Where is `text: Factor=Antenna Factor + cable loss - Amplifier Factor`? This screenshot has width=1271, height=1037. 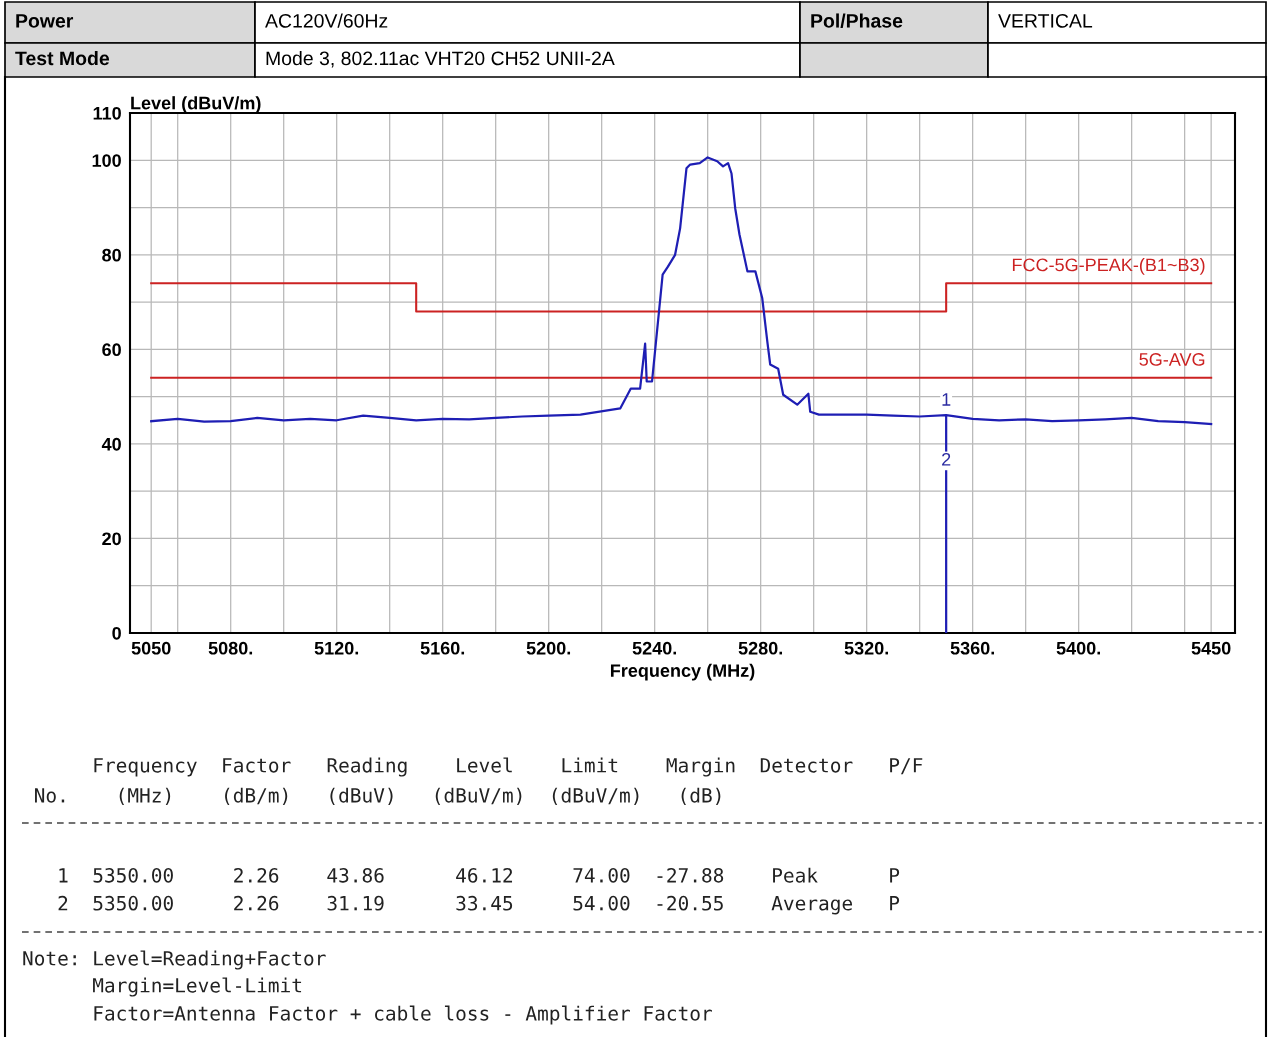
text: Factor=Antenna Factor + cable loss - Amplifier Factor is located at coordinates (403, 1015).